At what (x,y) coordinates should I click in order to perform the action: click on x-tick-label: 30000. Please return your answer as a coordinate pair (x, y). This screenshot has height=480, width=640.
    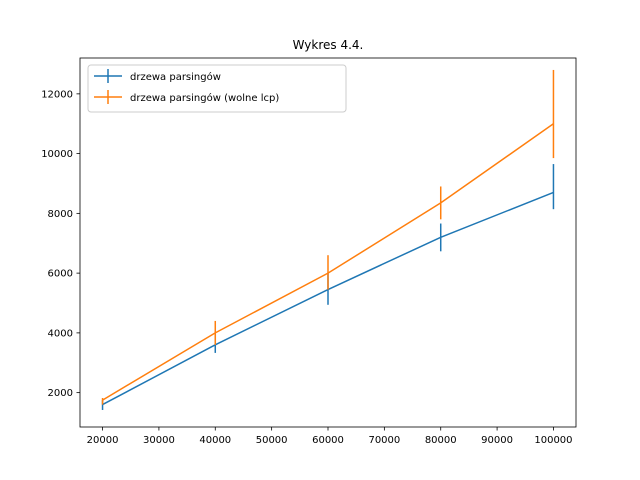
    Looking at the image, I should click on (159, 440).